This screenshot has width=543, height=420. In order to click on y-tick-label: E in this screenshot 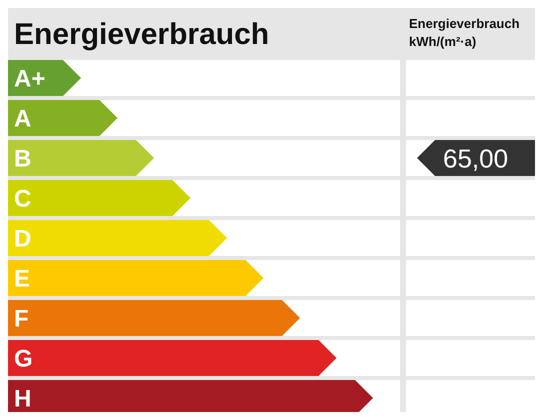, I will do `click(22, 279)`.